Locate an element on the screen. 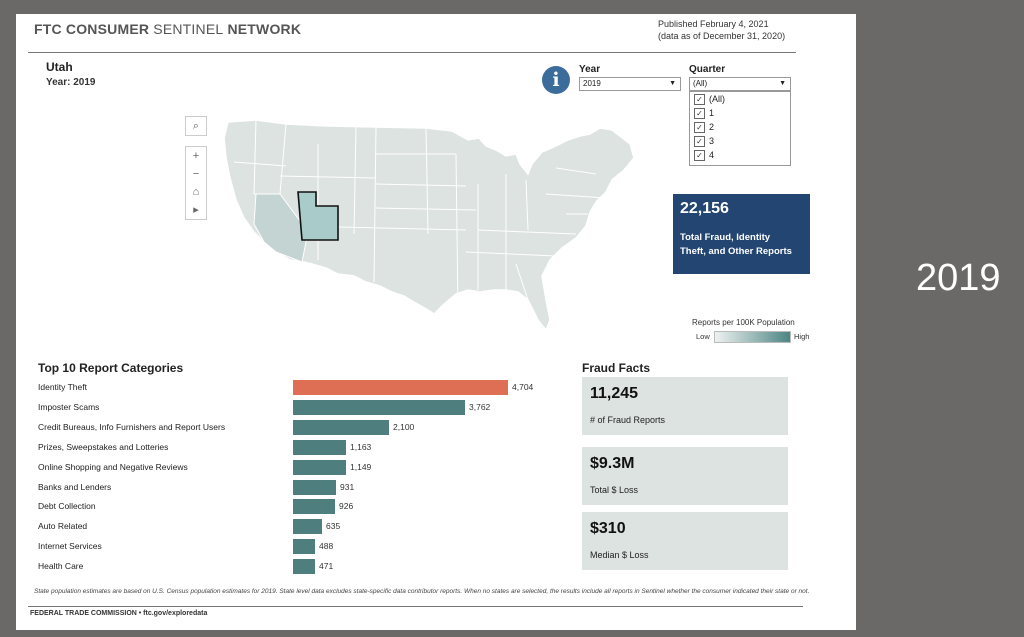  category-value: 1,163 is located at coordinates (361, 447).